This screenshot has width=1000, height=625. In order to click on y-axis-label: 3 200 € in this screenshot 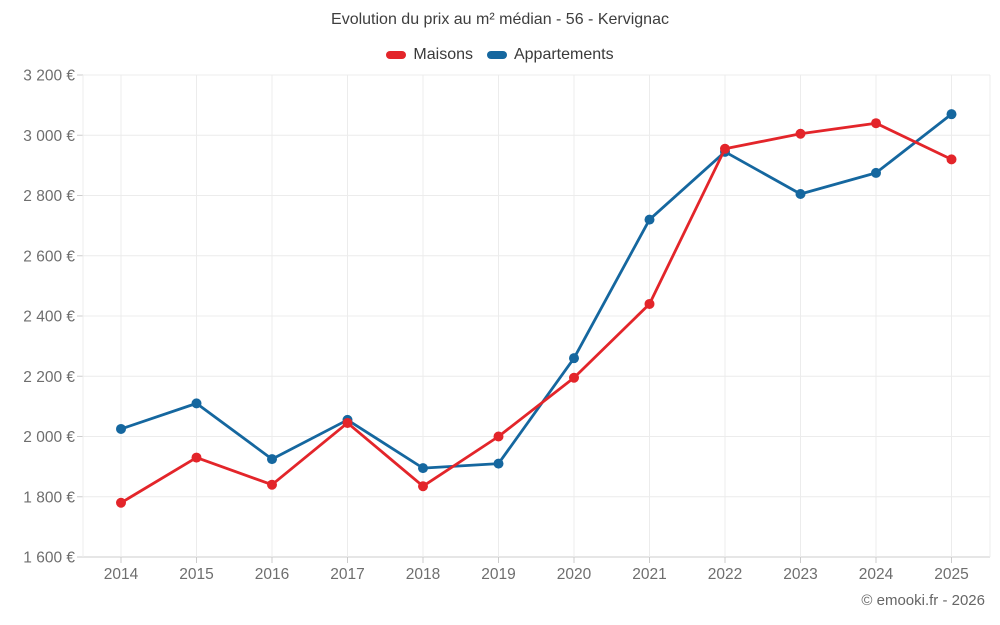, I will do `click(49, 76)`.